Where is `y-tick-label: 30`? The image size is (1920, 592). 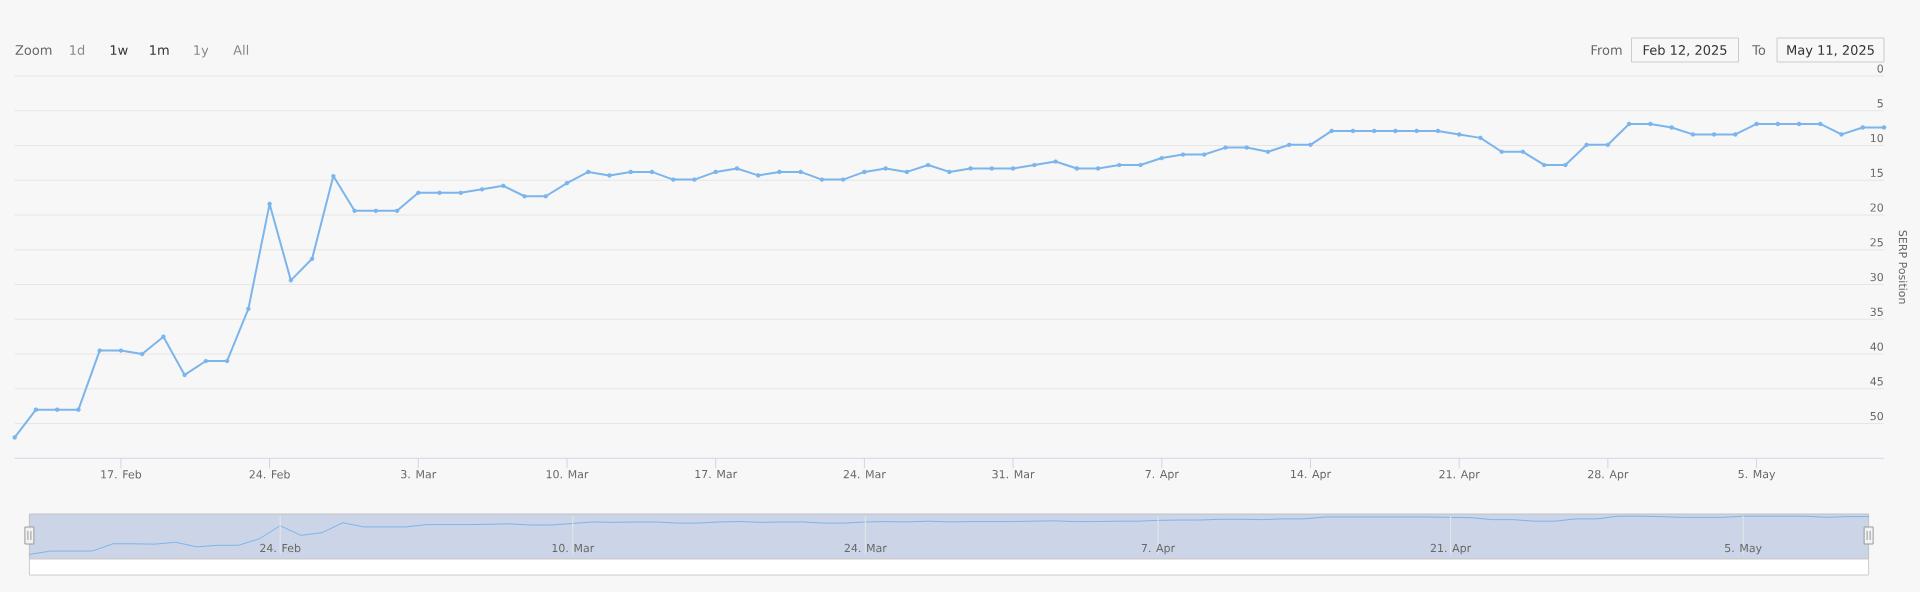
y-tick-label: 30 is located at coordinates (1877, 277).